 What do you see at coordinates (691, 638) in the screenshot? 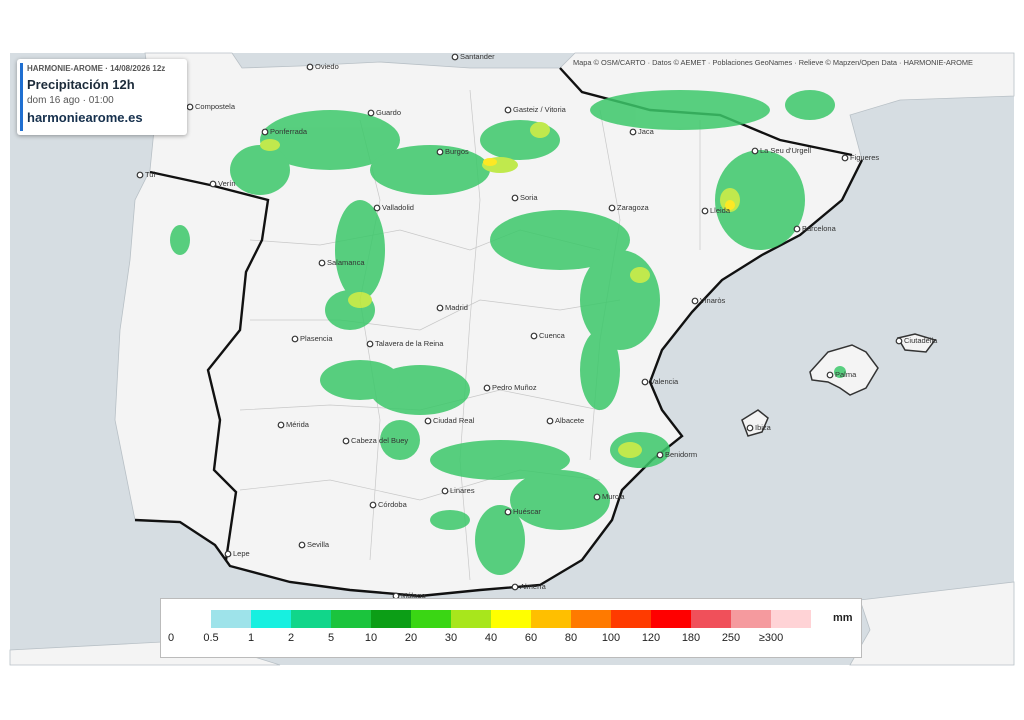
I see `legend-label: 180` at bounding box center [691, 638].